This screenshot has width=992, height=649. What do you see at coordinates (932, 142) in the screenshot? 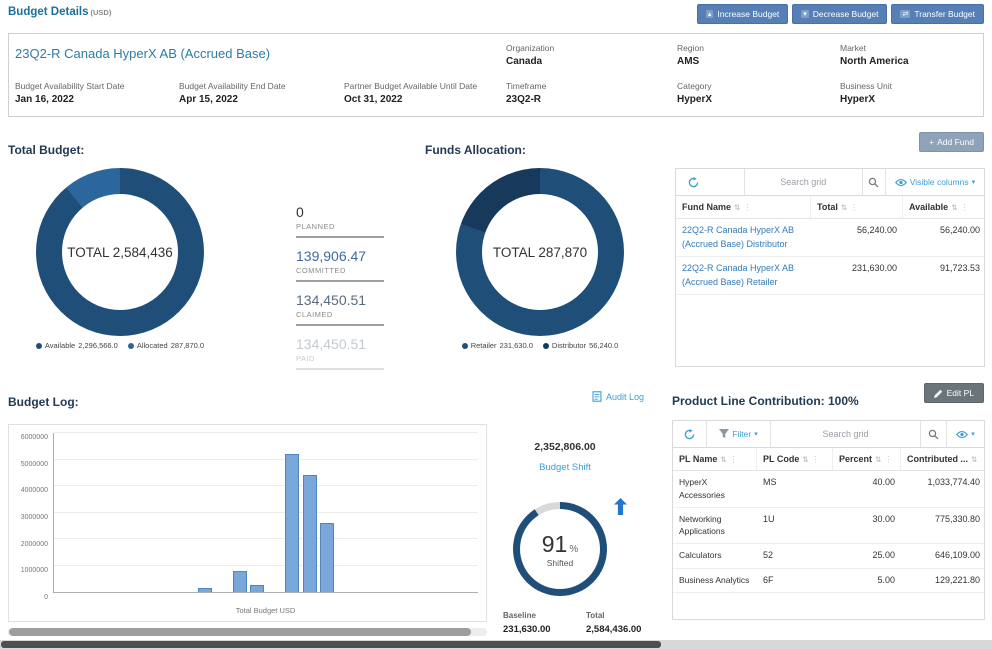
I see `plus-icon: +` at bounding box center [932, 142].